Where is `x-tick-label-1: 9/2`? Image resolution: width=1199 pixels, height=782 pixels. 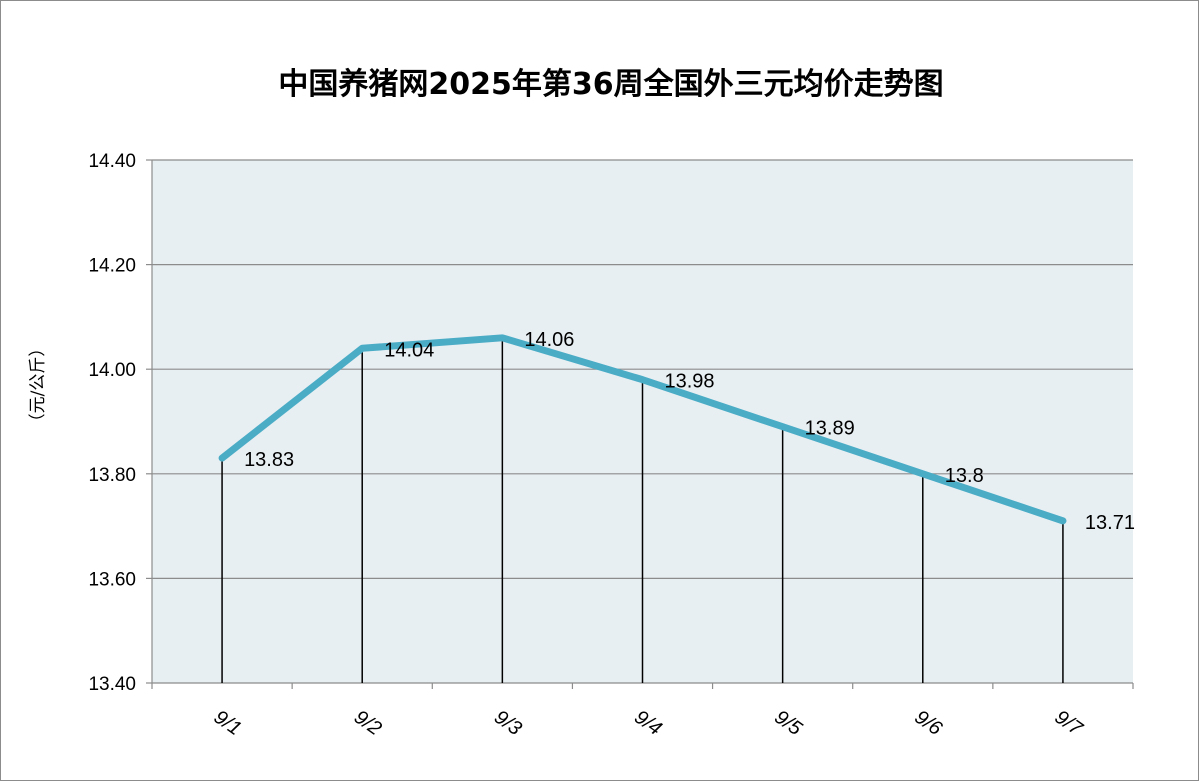
x-tick-label-1: 9/2 is located at coordinates (367, 723).